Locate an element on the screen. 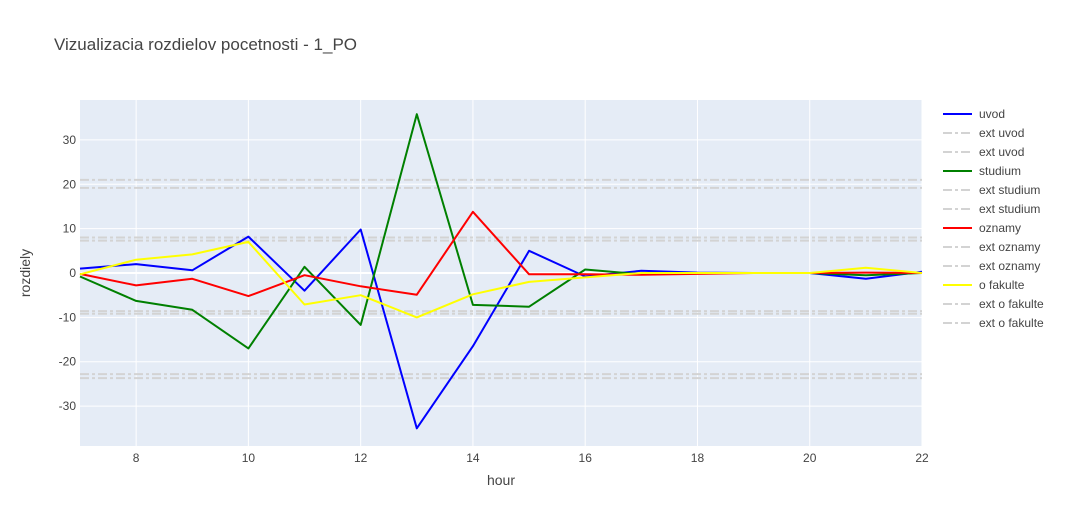 This screenshot has height=530, width=1073. legend-label: studium is located at coordinates (1000, 171).